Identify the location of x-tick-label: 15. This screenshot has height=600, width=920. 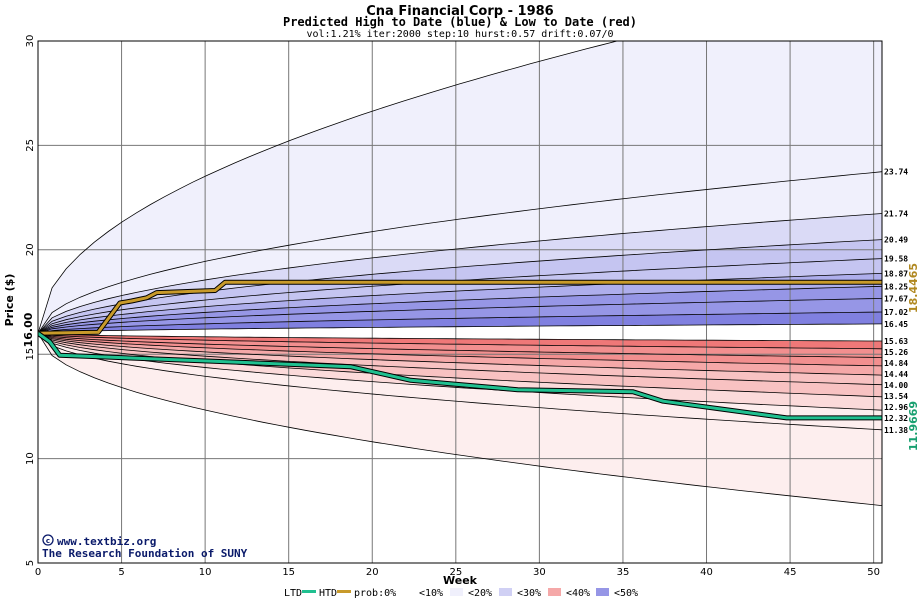
(288, 572).